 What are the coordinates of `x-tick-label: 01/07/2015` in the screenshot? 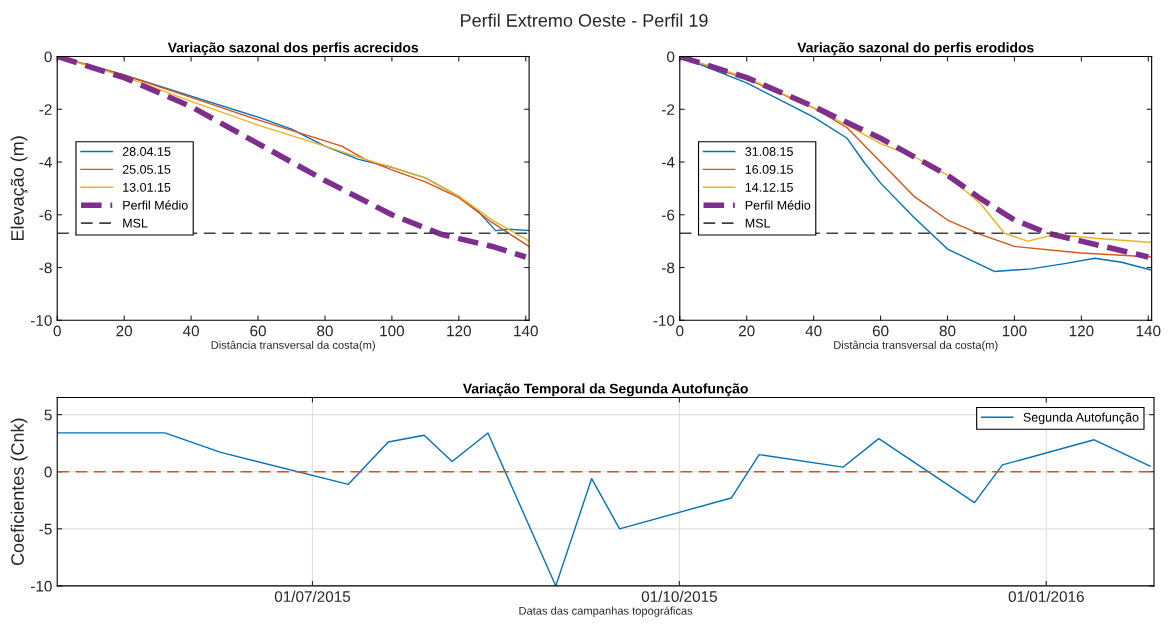 It's located at (312, 596).